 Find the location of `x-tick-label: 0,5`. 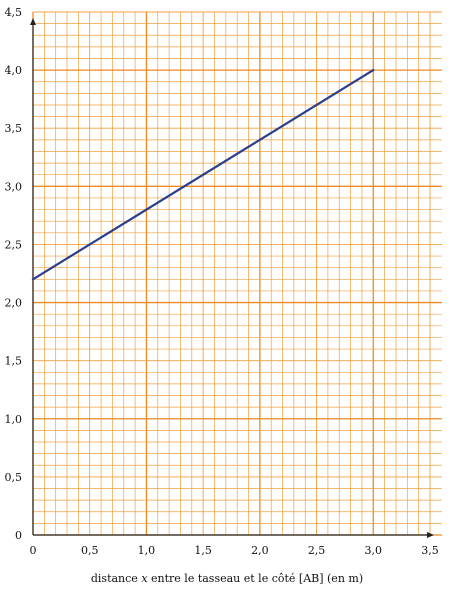

x-tick-label: 0,5 is located at coordinates (90, 550).